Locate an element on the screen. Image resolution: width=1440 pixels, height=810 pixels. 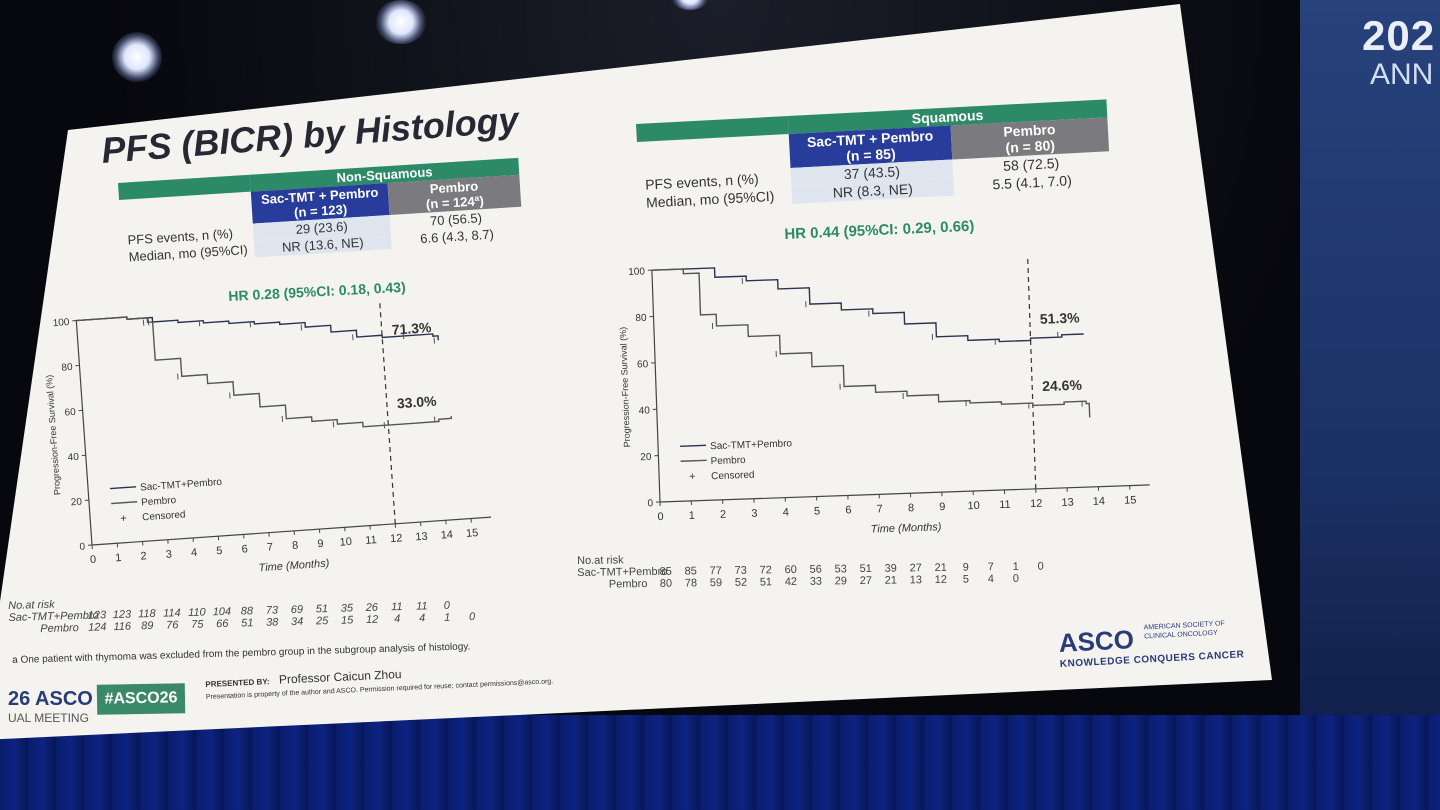
risk-count: 0 is located at coordinates (447, 605).